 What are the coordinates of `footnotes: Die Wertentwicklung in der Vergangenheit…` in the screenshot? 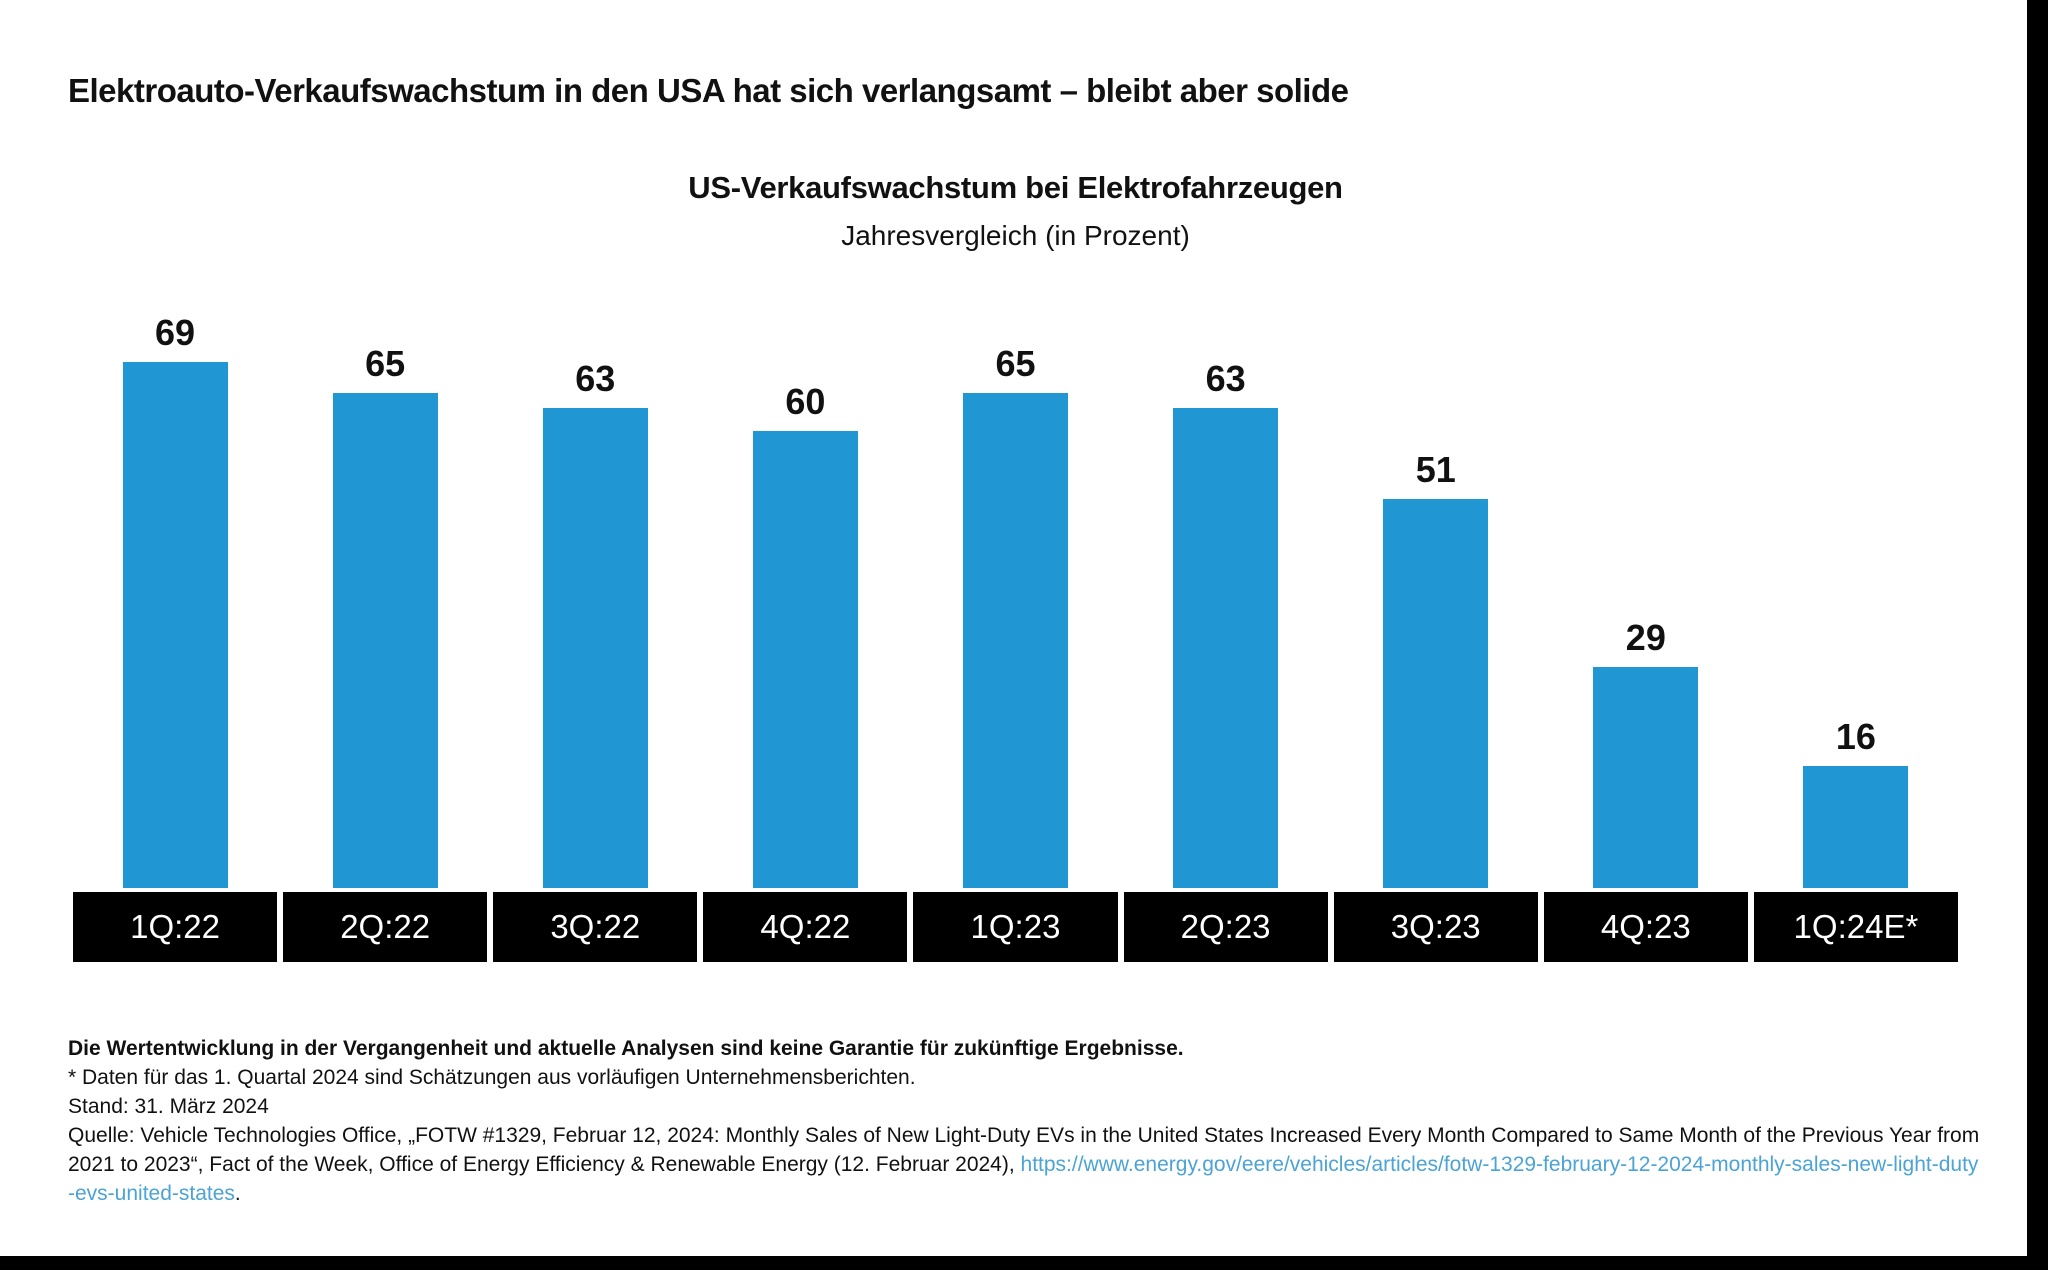 It's located at (1026, 1121).